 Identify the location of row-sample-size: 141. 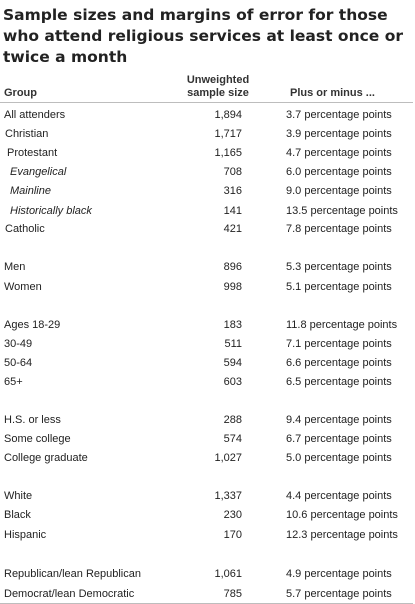
(232, 211).